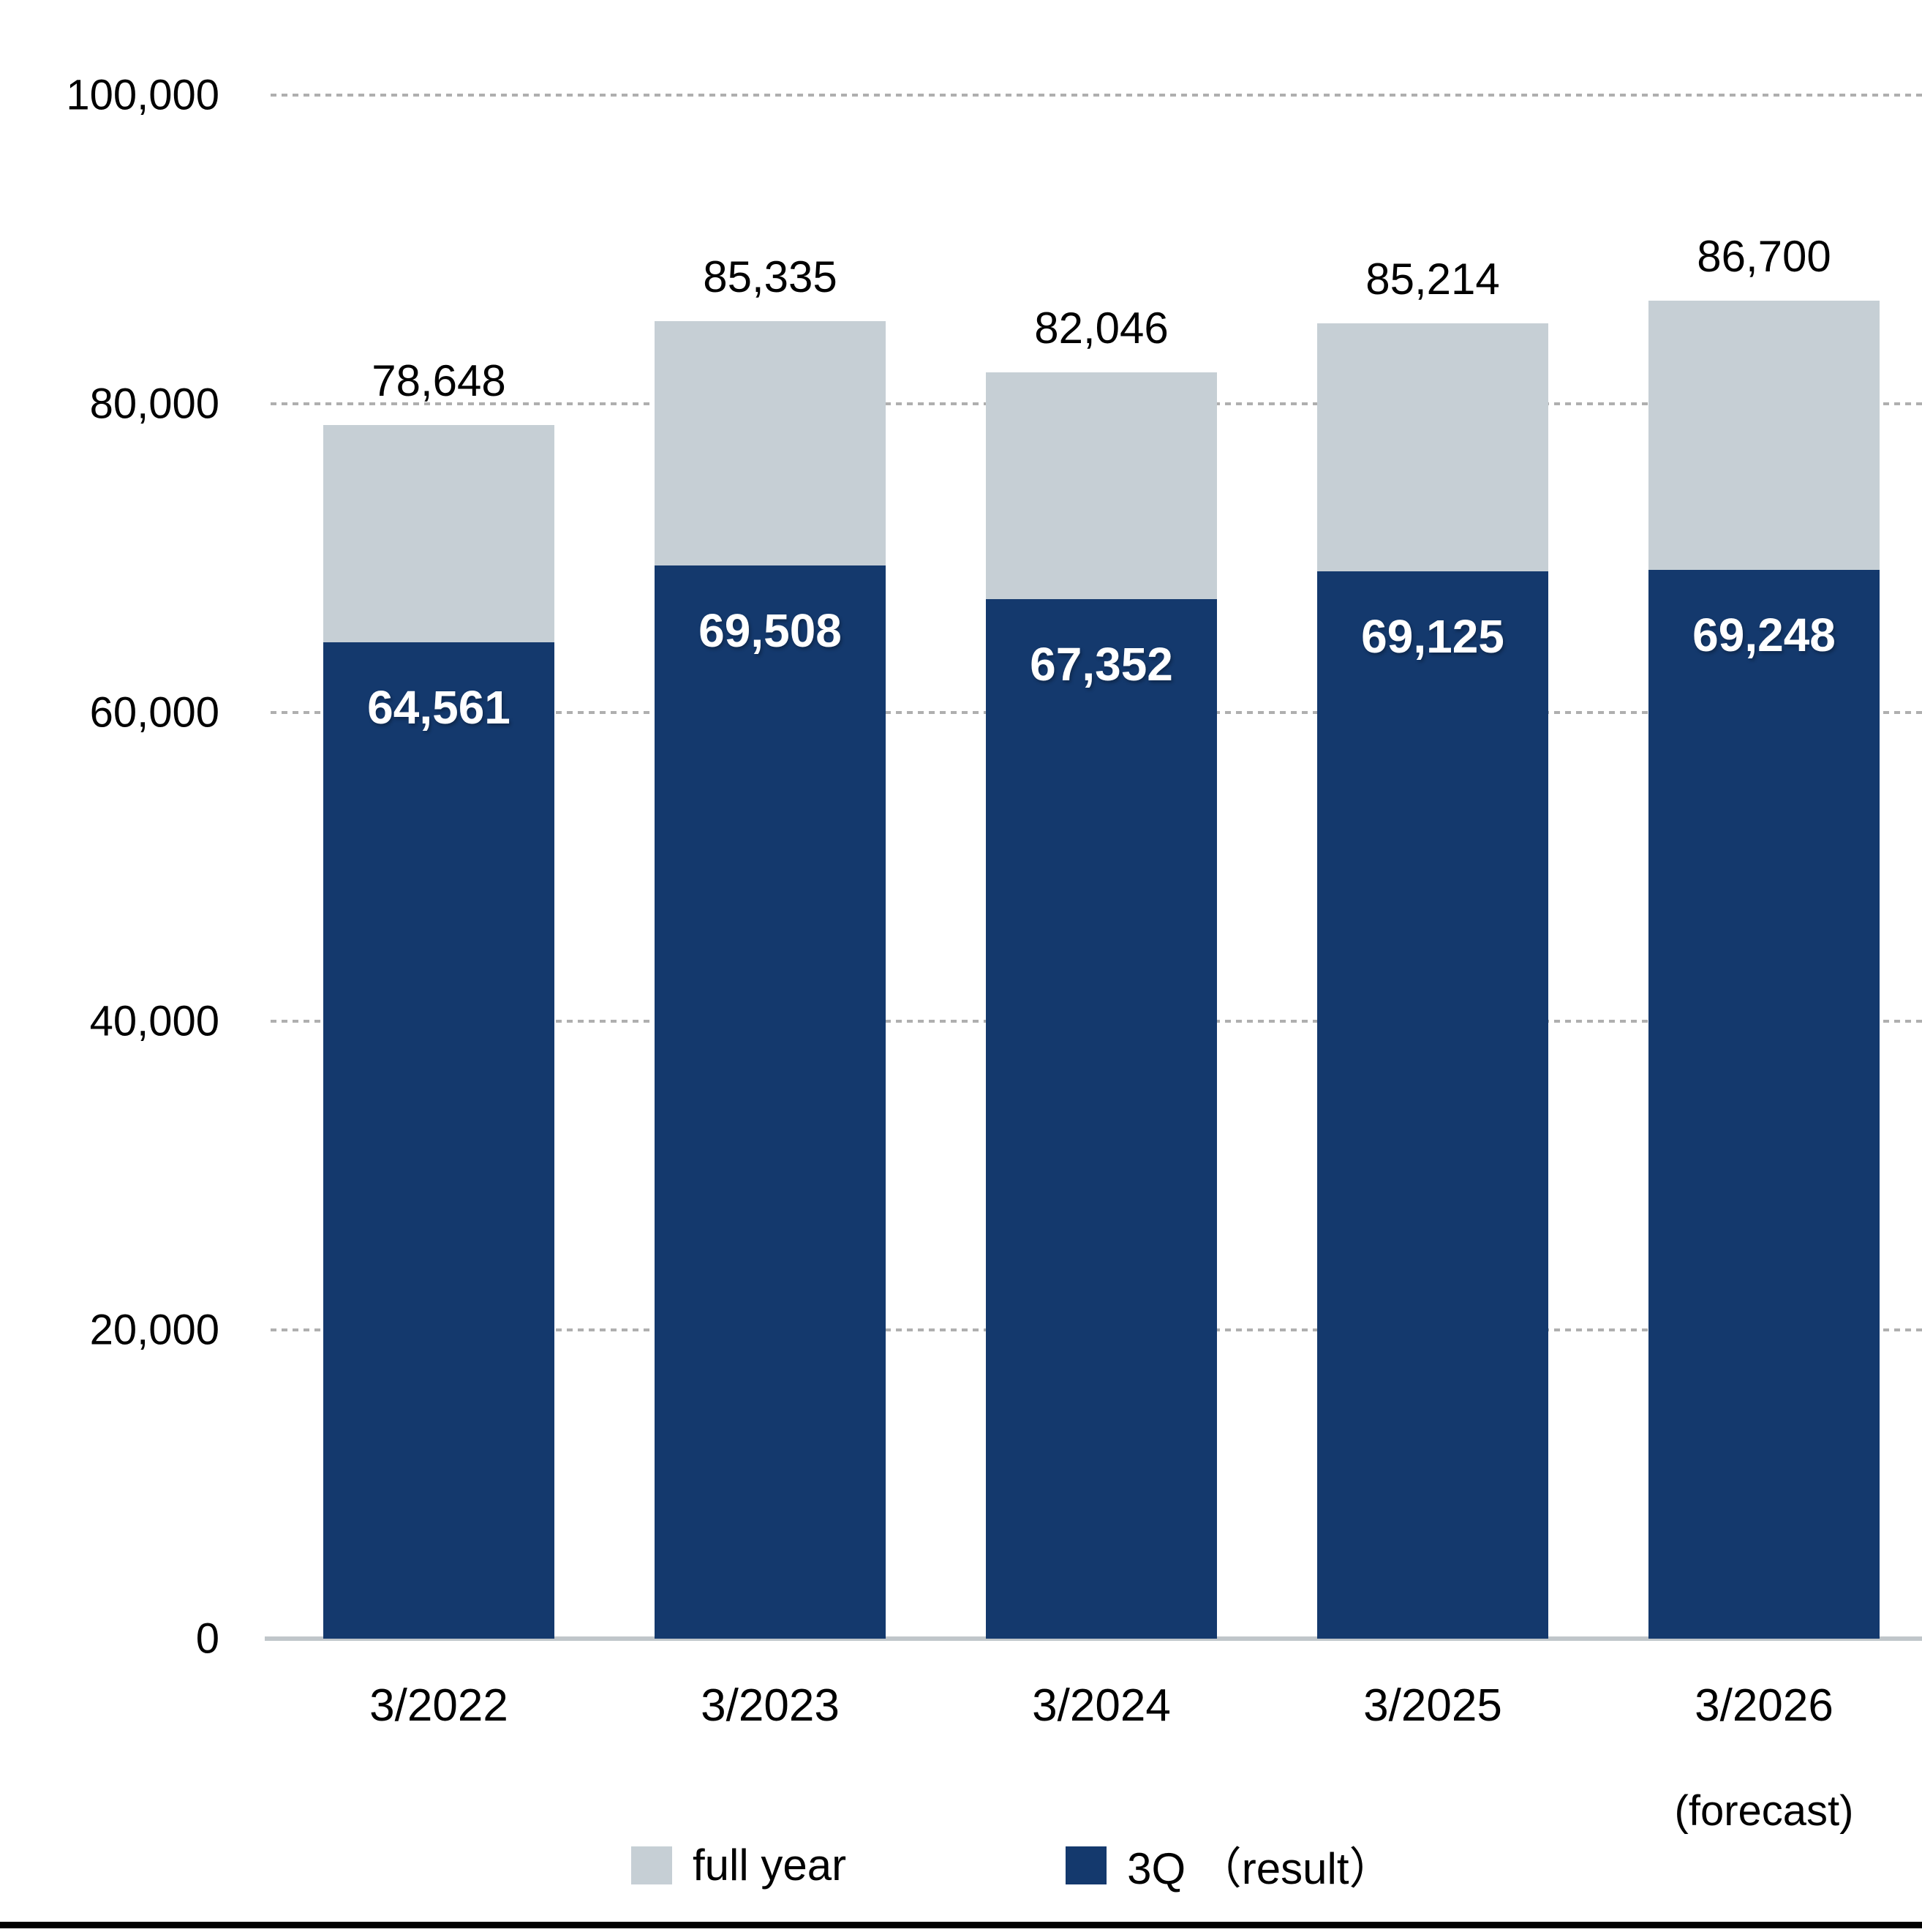 This screenshot has width=1922, height=1932. I want to click on full-year-value-label: 86,700, so click(1764, 256).